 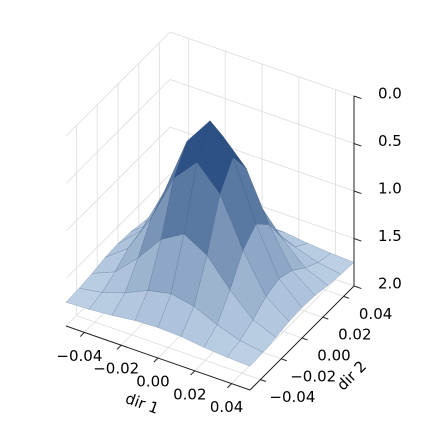 I want to click on z-tick-label: 2.0, so click(x=390, y=284).